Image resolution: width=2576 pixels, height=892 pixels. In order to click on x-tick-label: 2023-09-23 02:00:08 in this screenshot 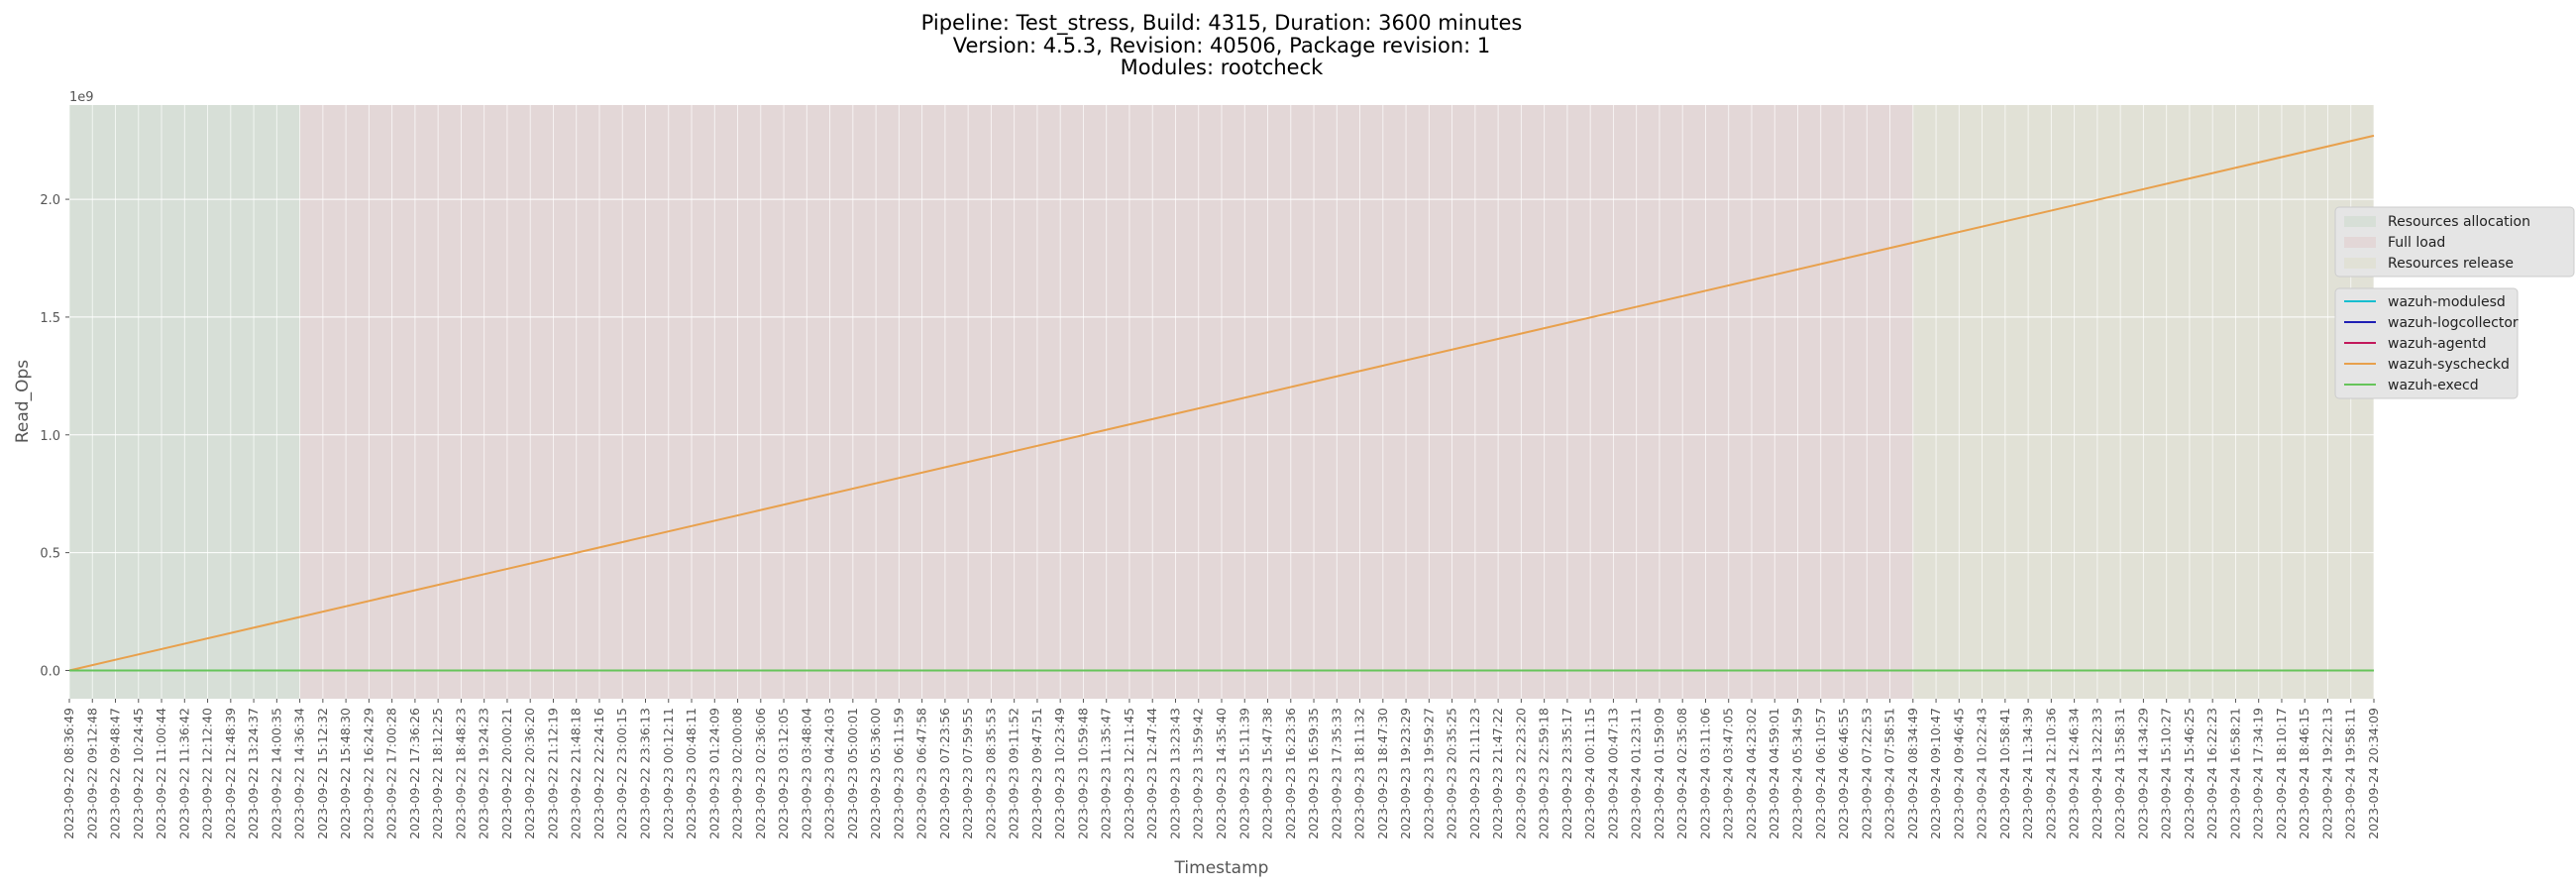, I will do `click(737, 773)`.